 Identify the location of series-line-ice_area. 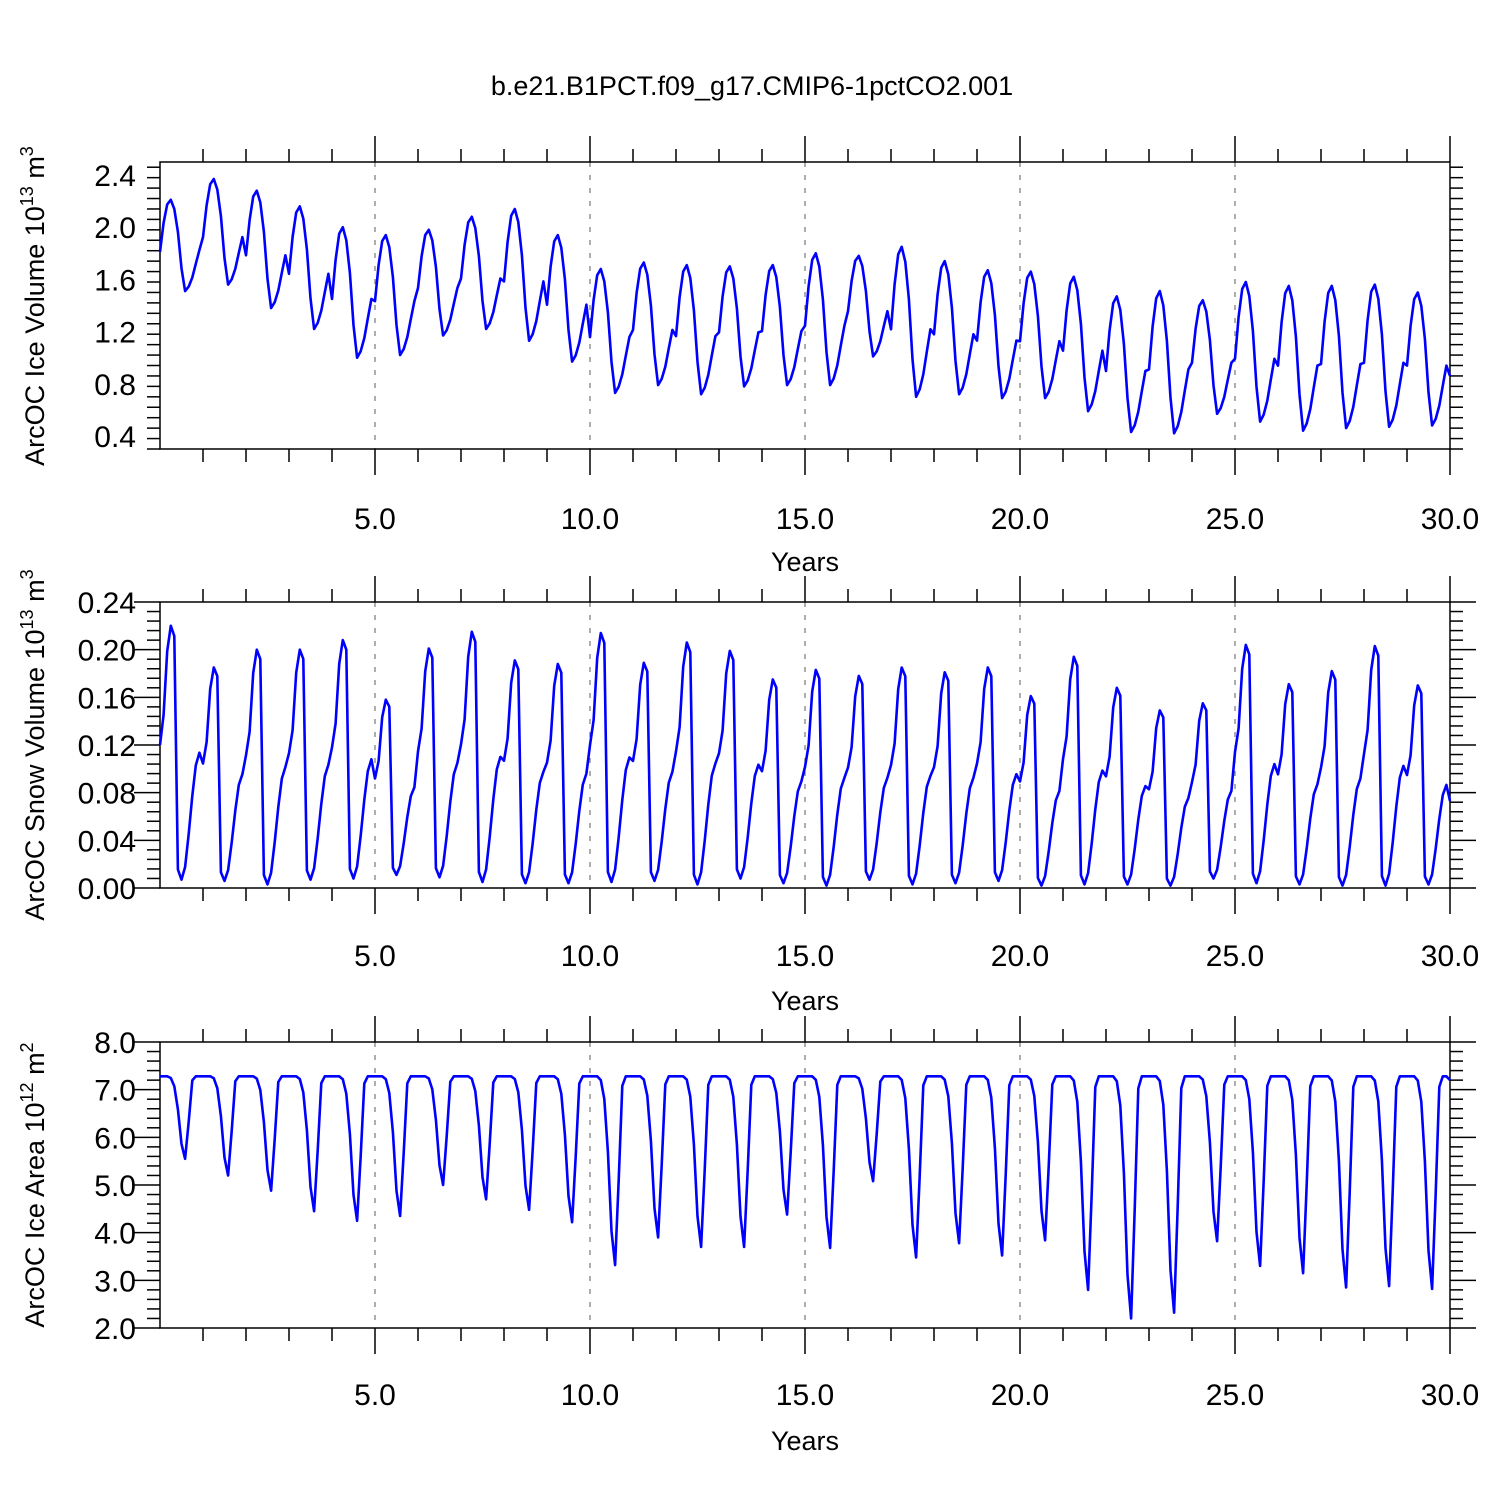
(805, 1197).